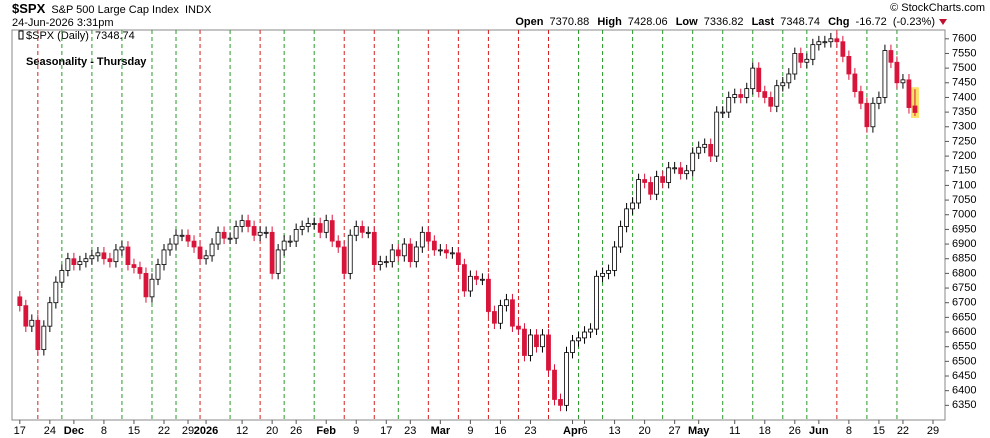 The image size is (990, 438). What do you see at coordinates (500, 431) in the screenshot?
I see `x-tick-label: 16` at bounding box center [500, 431].